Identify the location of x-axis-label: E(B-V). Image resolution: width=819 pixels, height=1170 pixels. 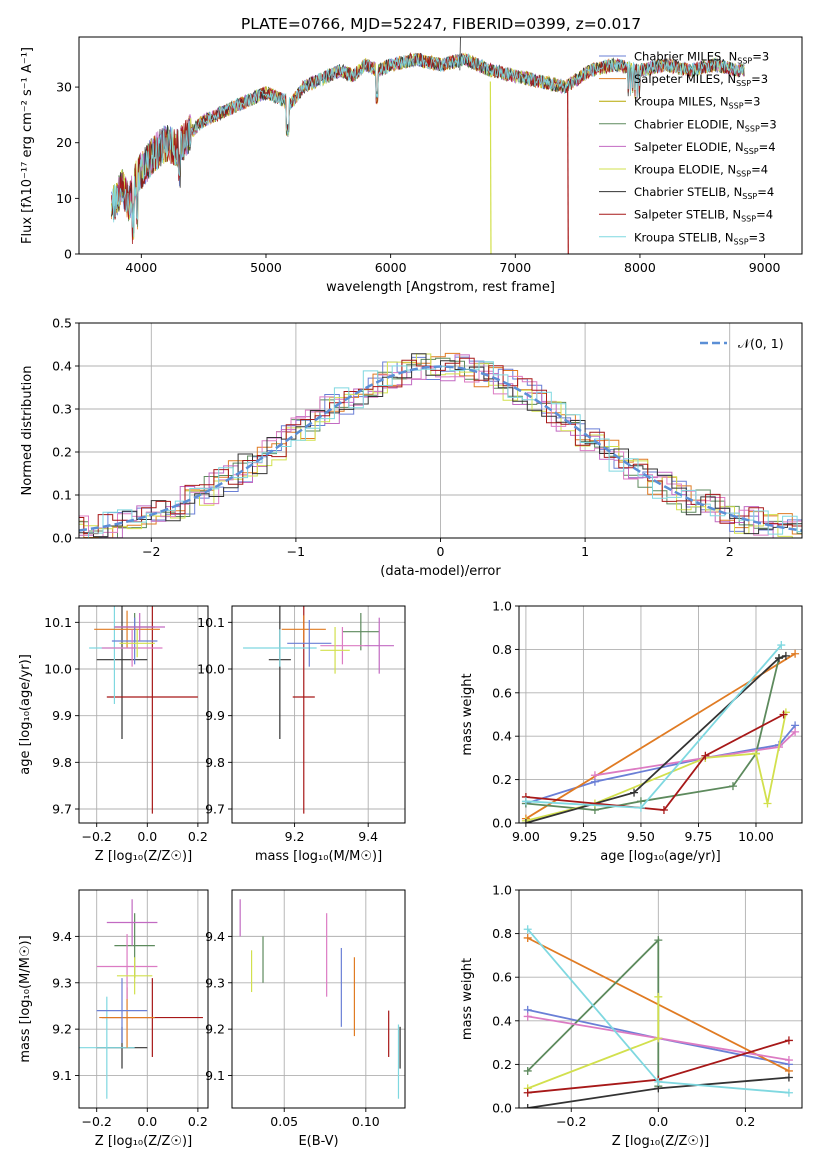
(318, 1141).